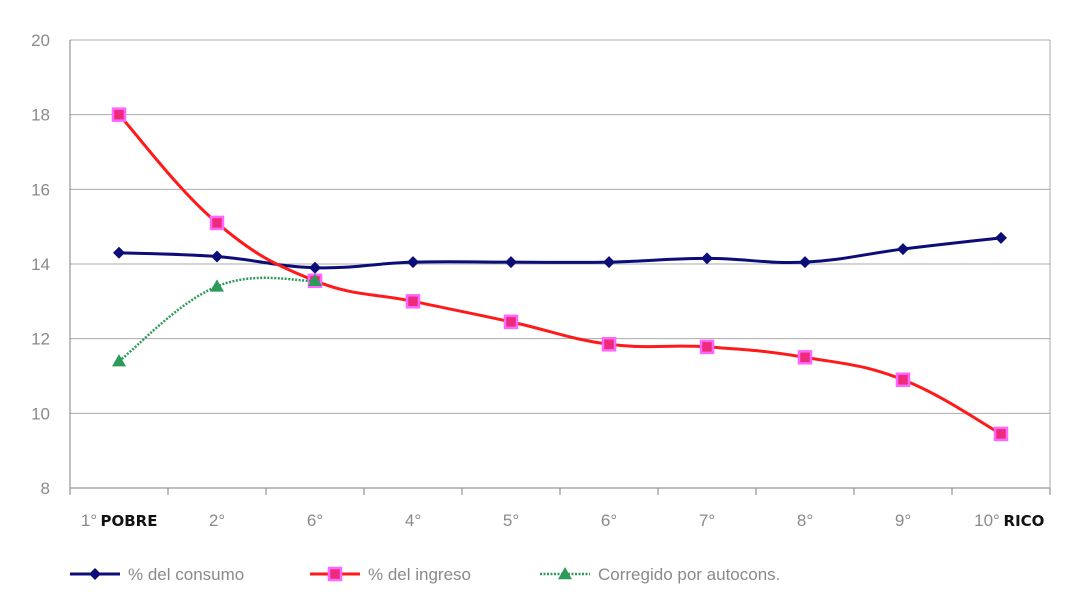 Image resolution: width=1080 pixels, height=609 pixels. Describe the element at coordinates (419, 574) in the screenshot. I see `legend-label: % del ingreso` at that location.